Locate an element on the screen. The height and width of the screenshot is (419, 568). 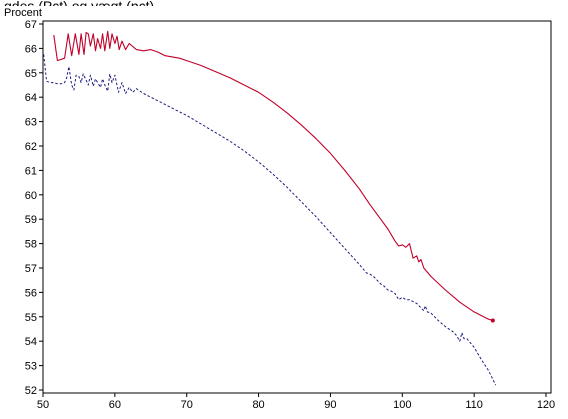
y-tick-label: 59 is located at coordinates (31, 220).